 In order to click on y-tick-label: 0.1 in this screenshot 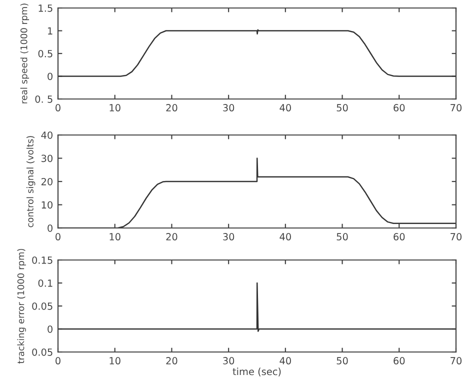, I will do `click(45, 283)`.